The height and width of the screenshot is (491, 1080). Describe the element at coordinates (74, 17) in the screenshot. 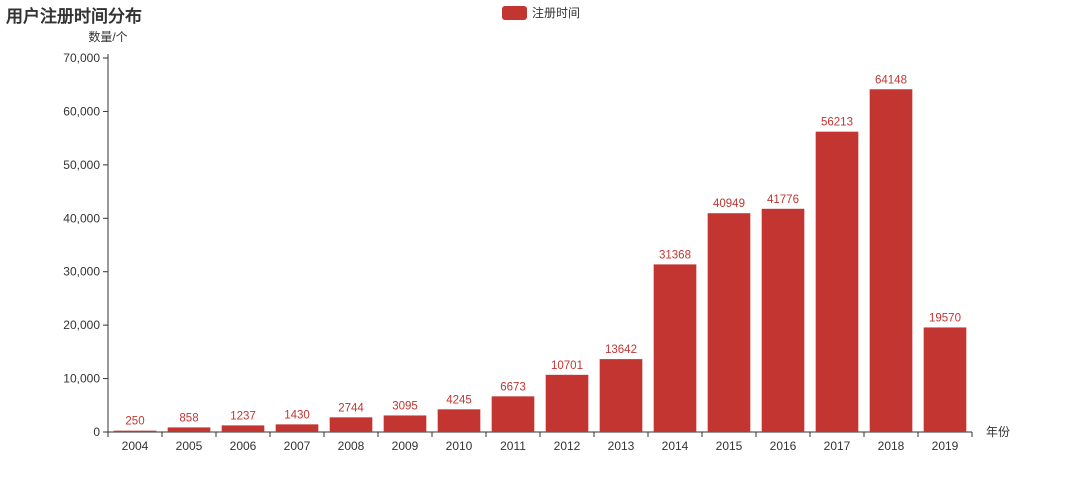

I see `chart-title: 用户注册时间分布` at that location.